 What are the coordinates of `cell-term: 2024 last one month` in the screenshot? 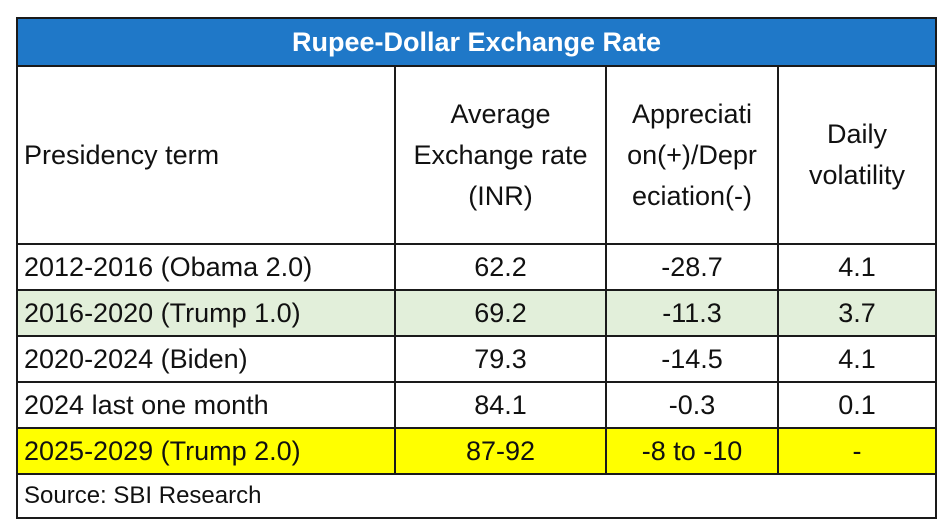 It's located at (206, 405).